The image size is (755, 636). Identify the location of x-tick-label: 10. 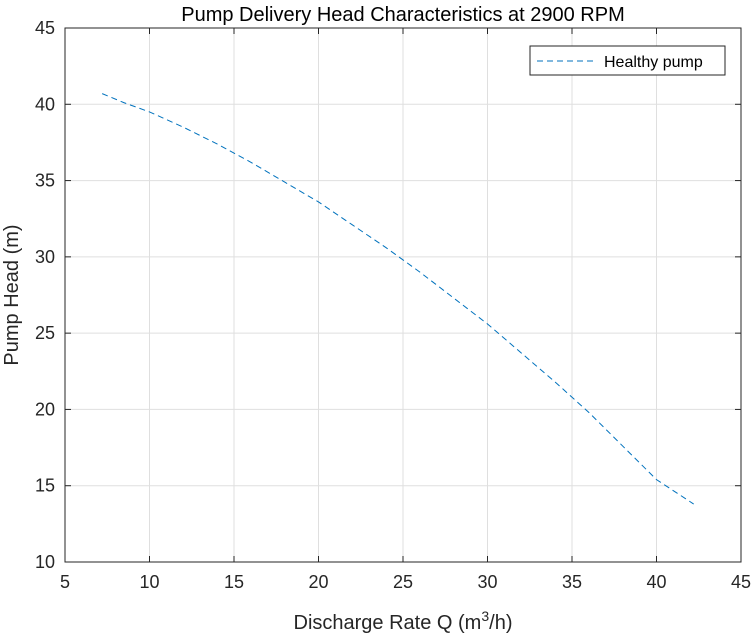
(149, 582).